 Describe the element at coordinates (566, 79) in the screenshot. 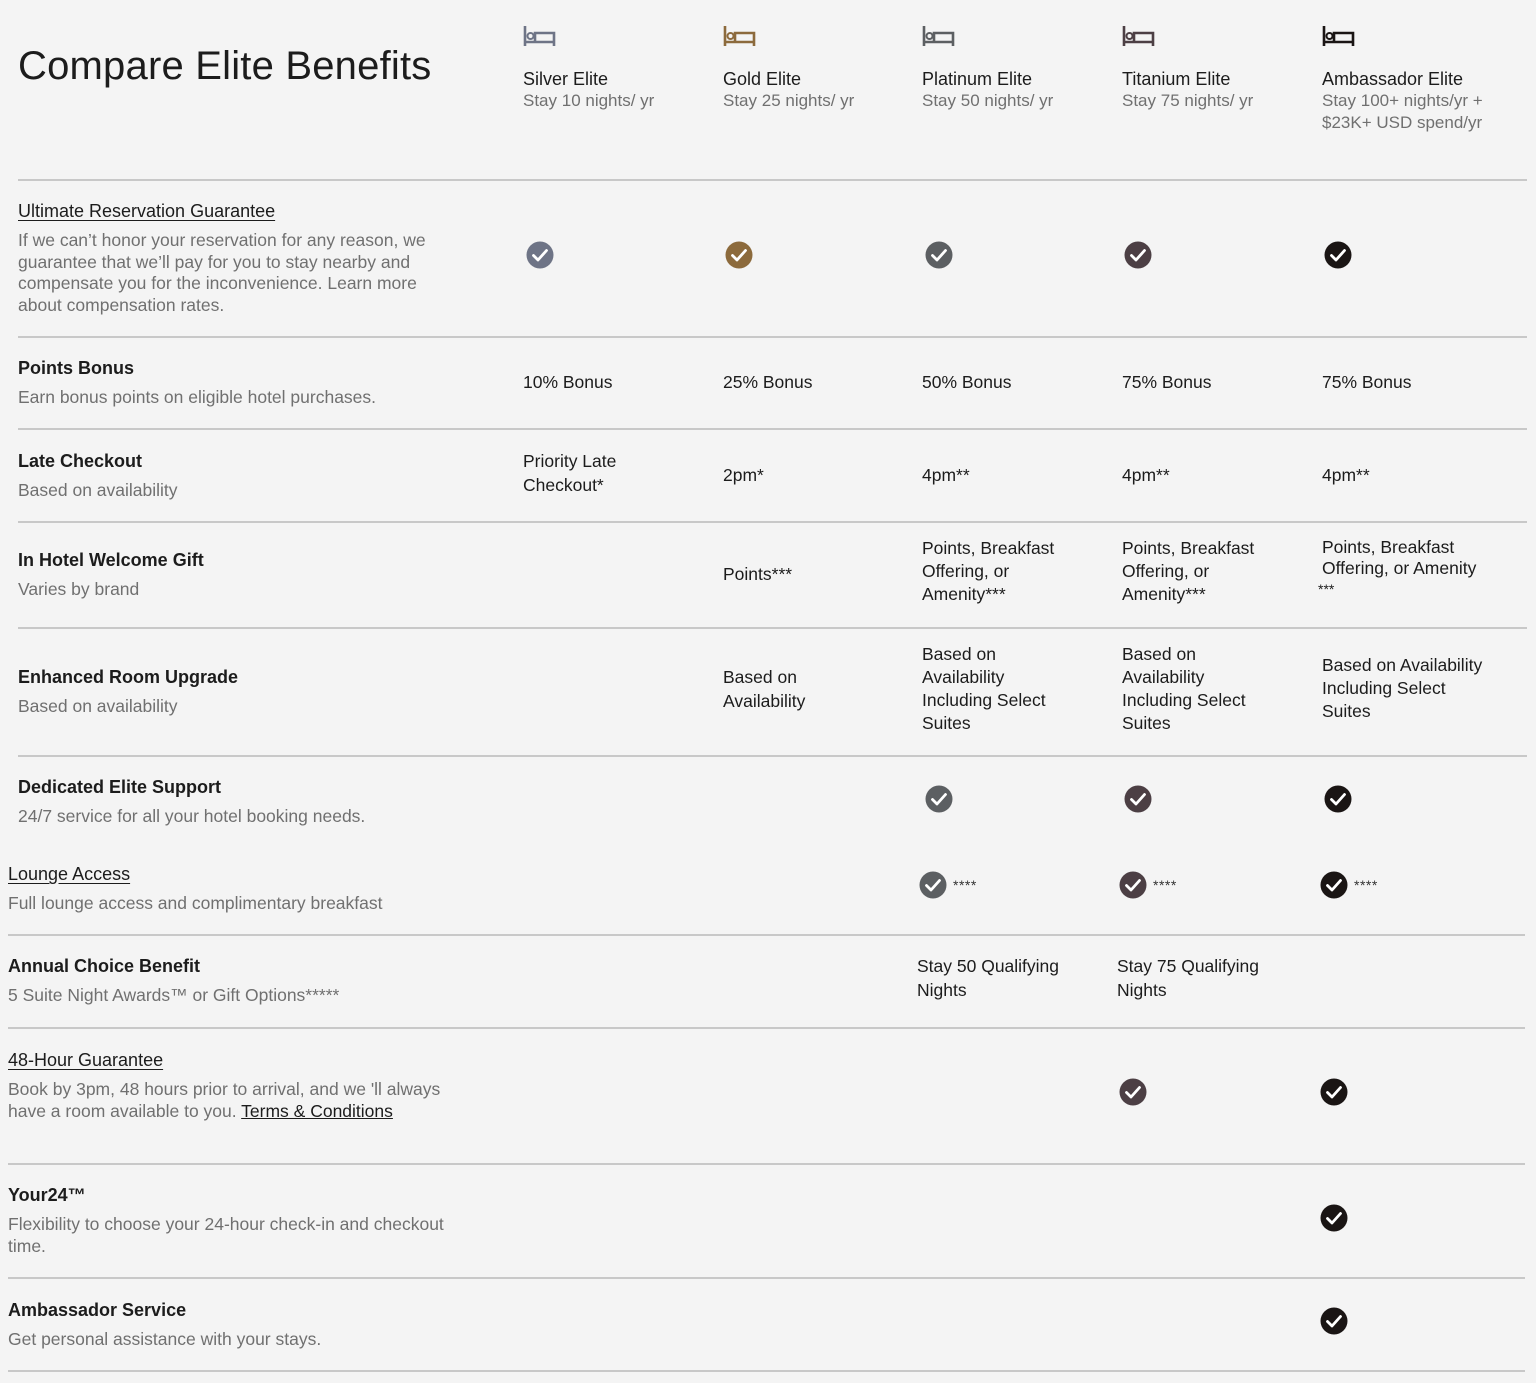

I see `tier-name: Silver Elite` at that location.